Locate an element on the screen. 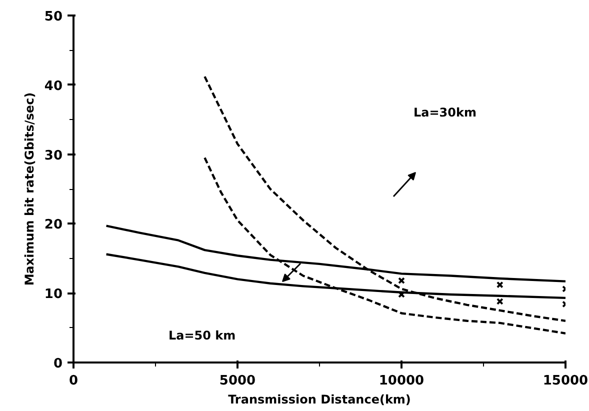  x-tick-label: 0 is located at coordinates (73, 381).